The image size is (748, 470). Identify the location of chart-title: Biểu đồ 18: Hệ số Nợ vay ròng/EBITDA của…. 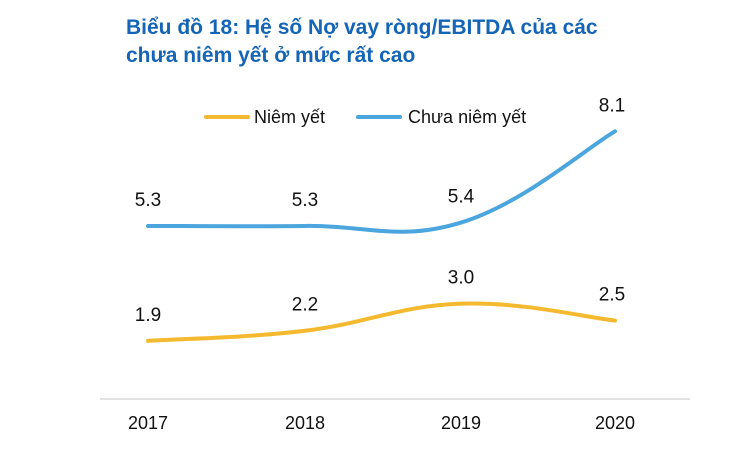
(426, 42).